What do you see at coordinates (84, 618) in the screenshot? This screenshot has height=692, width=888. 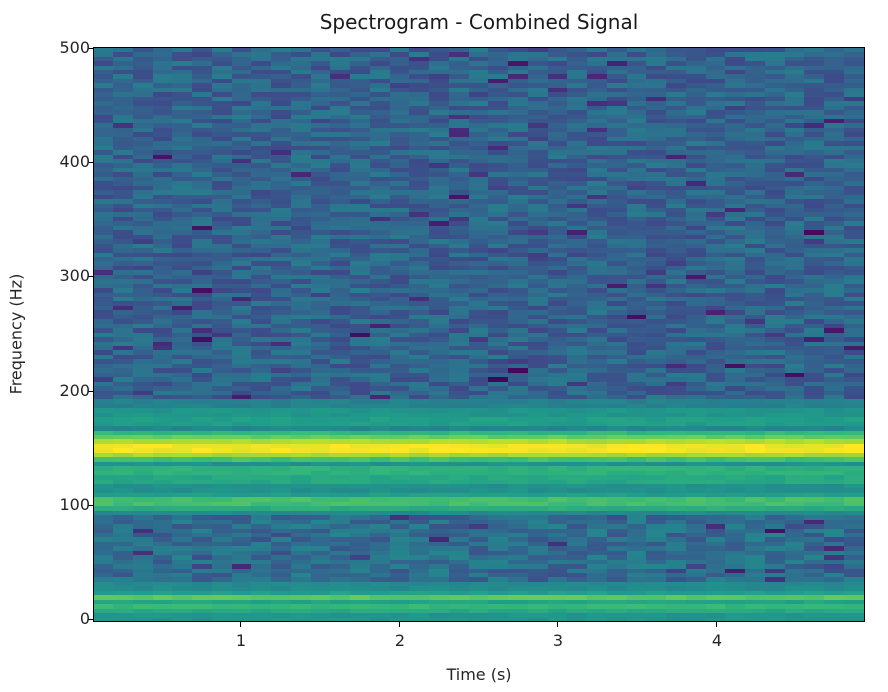 I see `y-tick-label-0: 0` at bounding box center [84, 618].